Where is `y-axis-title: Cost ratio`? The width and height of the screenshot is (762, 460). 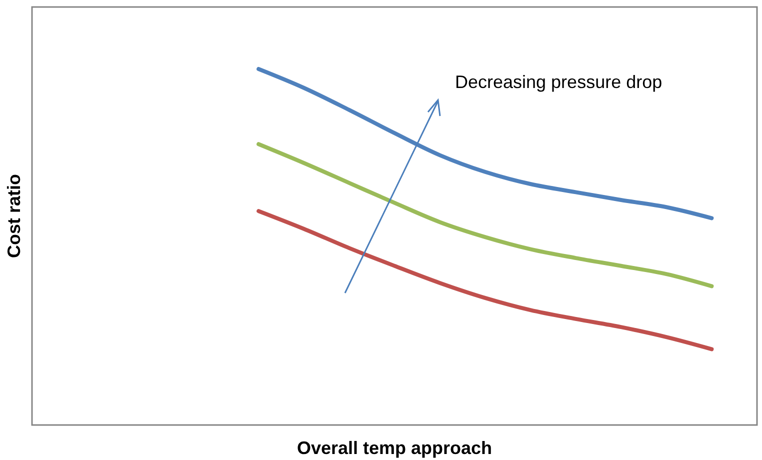
y-axis-title: Cost ratio is located at coordinates (14, 216).